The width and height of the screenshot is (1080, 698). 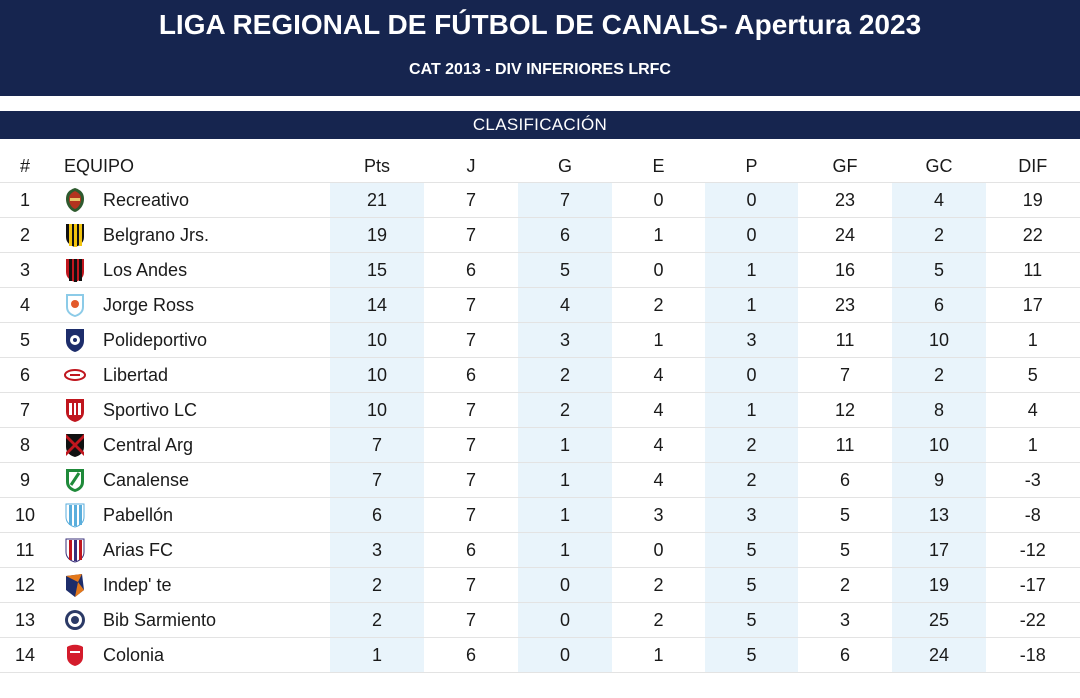 I want to click on won-cell: 2, so click(x=565, y=410).